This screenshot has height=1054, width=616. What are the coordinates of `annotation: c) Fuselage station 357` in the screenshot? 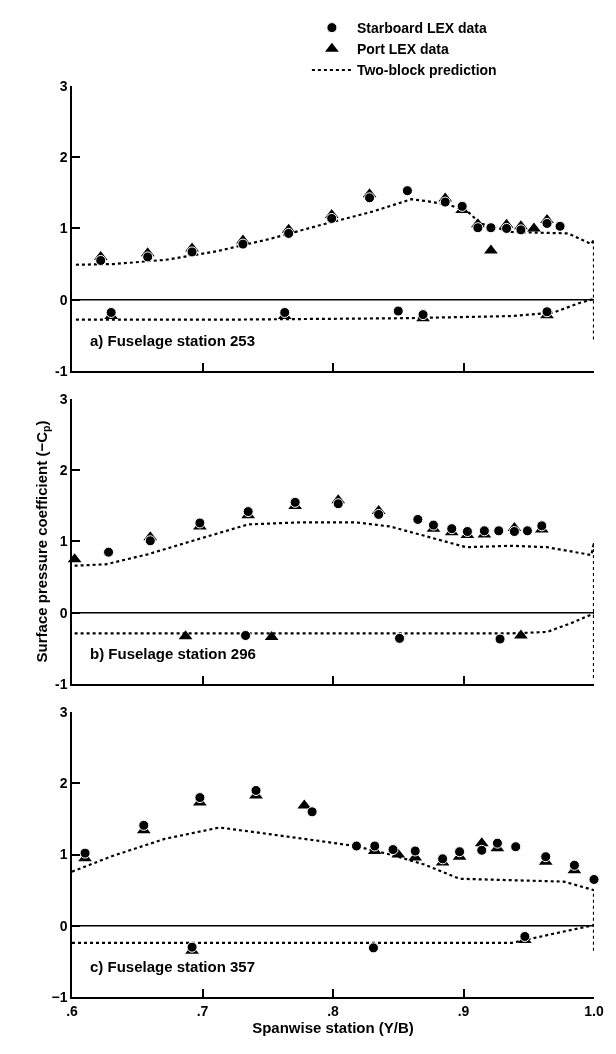 It's located at (173, 966).